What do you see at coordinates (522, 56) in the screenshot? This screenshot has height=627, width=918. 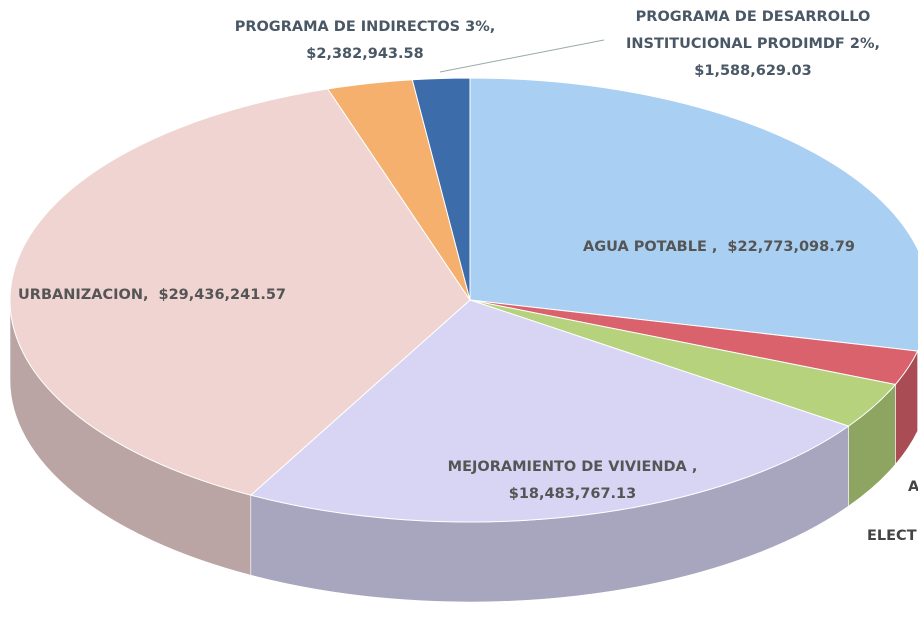 I see `leader-line` at bounding box center [522, 56].